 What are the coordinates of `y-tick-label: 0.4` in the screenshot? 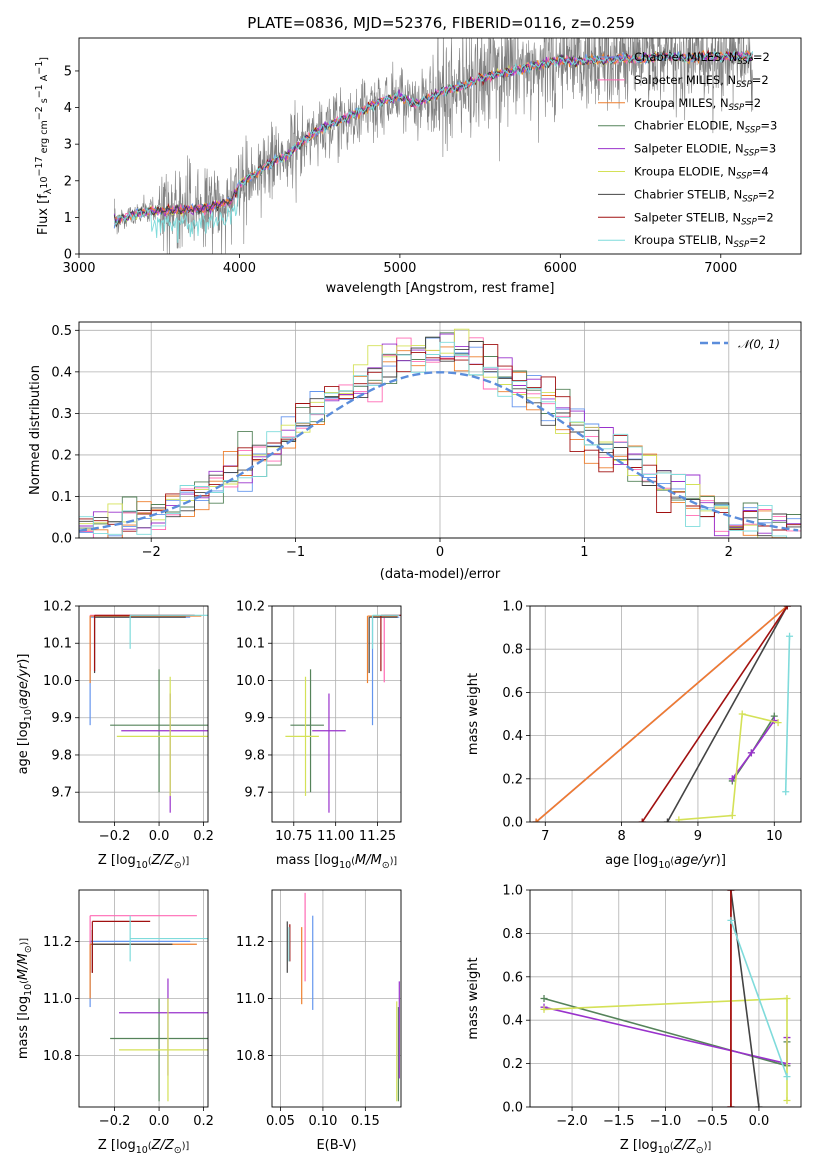 It's located at (512, 736).